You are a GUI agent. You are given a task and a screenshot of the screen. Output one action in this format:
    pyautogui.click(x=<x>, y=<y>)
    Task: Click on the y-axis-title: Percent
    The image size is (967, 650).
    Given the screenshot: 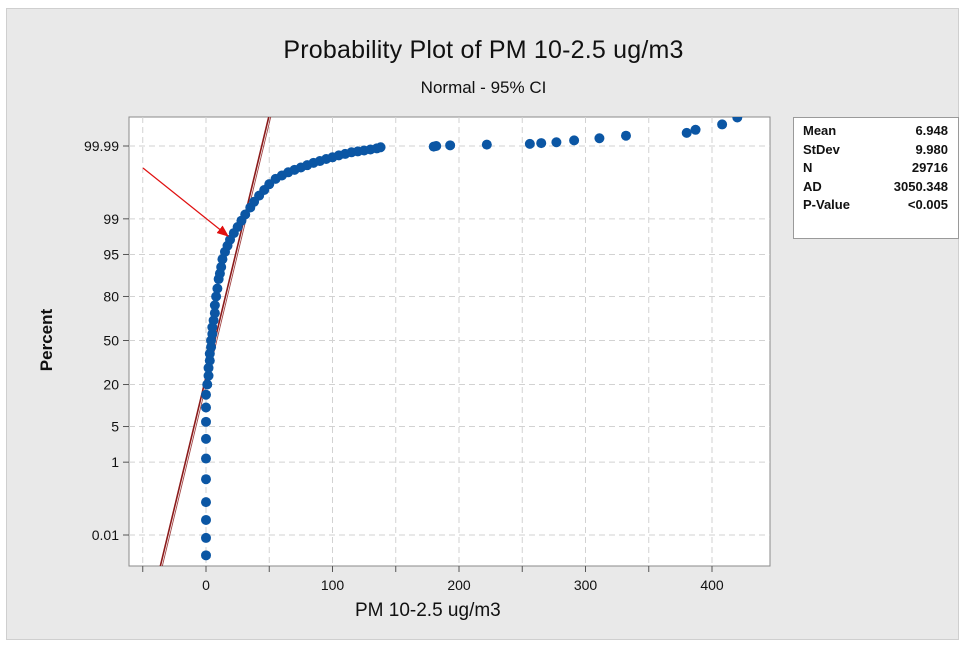 What is the action you would take?
    pyautogui.click(x=46, y=340)
    